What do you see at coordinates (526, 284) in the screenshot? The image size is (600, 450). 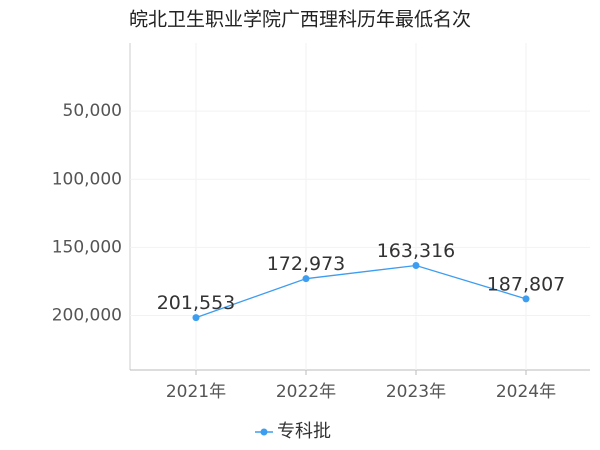 I see `data-label: 187,807` at bounding box center [526, 284].